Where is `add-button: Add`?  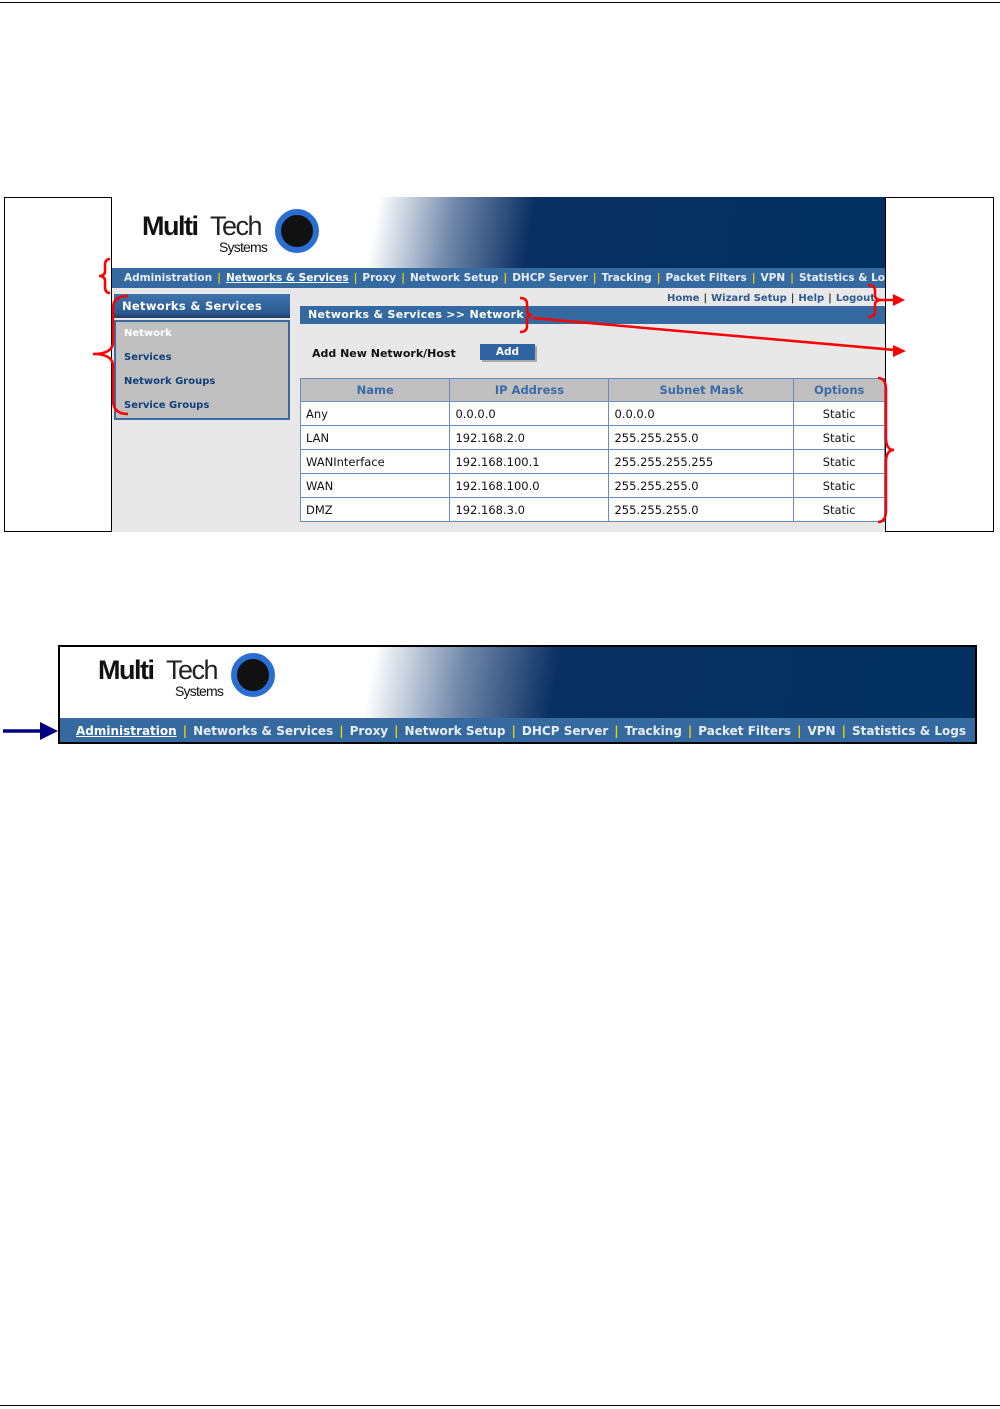 add-button: Add is located at coordinates (507, 352).